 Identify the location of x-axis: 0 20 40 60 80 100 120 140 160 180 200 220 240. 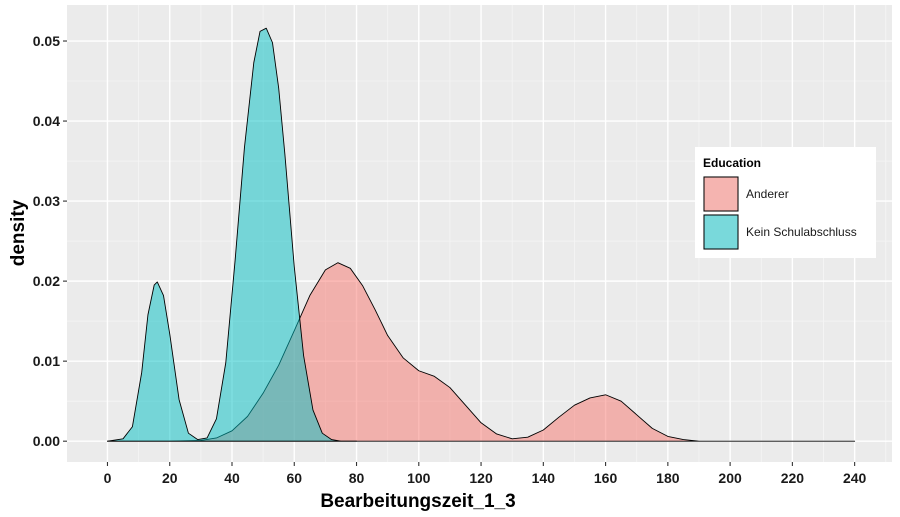
(485, 474).